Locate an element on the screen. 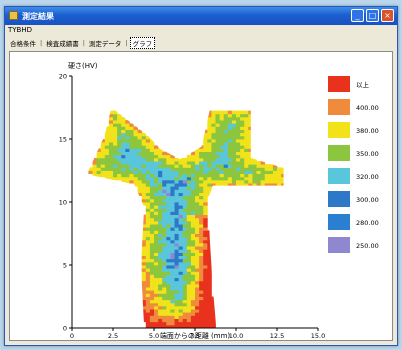 The width and height of the screenshot is (402, 350). maximize-icon: □ is located at coordinates (372, 15).